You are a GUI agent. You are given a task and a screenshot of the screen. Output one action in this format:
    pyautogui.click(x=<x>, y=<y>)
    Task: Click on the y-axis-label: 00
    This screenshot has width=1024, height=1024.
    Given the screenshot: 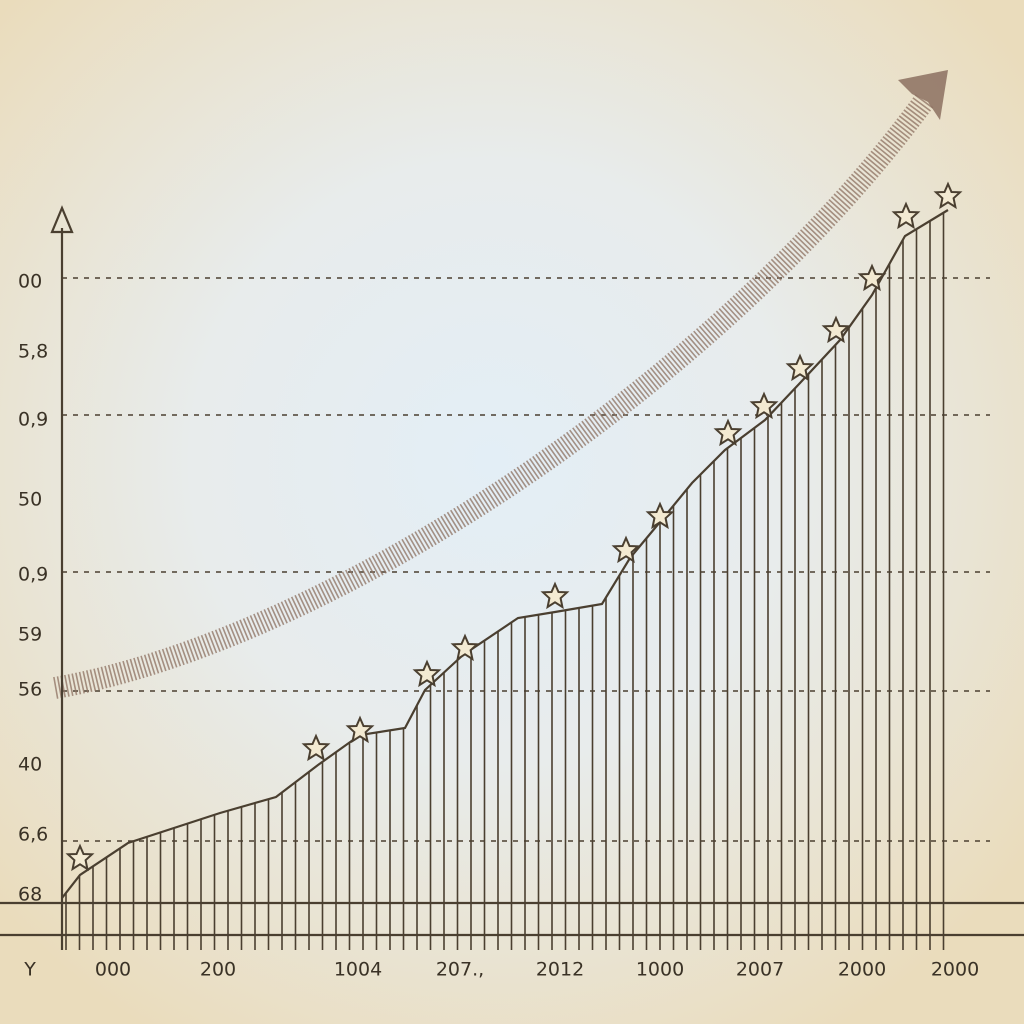 What is the action you would take?
    pyautogui.click(x=30, y=282)
    